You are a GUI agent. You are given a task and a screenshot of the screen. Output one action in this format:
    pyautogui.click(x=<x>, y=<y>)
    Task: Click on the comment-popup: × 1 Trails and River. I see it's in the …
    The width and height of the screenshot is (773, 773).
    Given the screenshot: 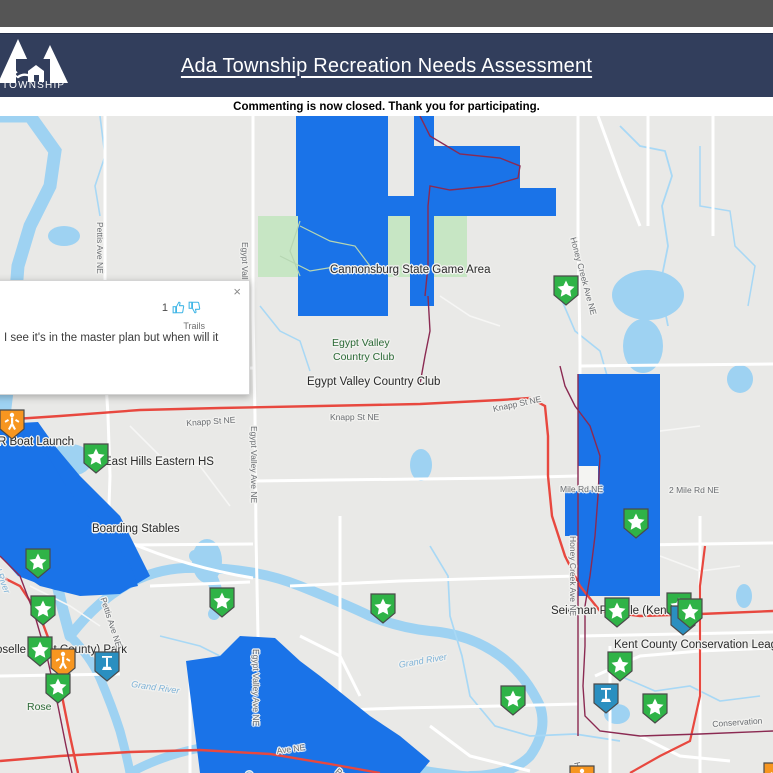 What is the action you would take?
    pyautogui.click(x=125, y=337)
    